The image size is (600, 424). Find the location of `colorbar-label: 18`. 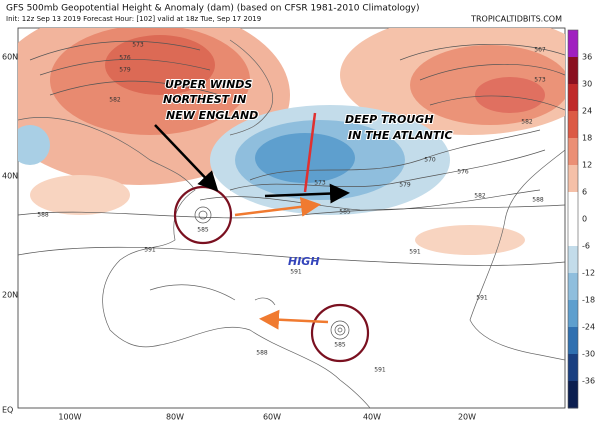

colorbar-label: 18 is located at coordinates (587, 138).